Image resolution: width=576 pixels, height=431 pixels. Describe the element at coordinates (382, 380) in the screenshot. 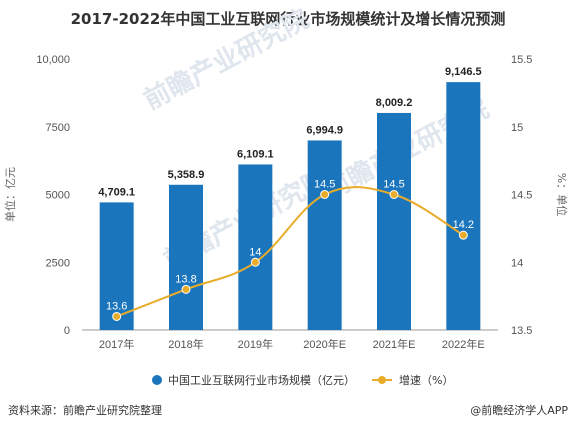

I see `legend-line-marker` at that location.